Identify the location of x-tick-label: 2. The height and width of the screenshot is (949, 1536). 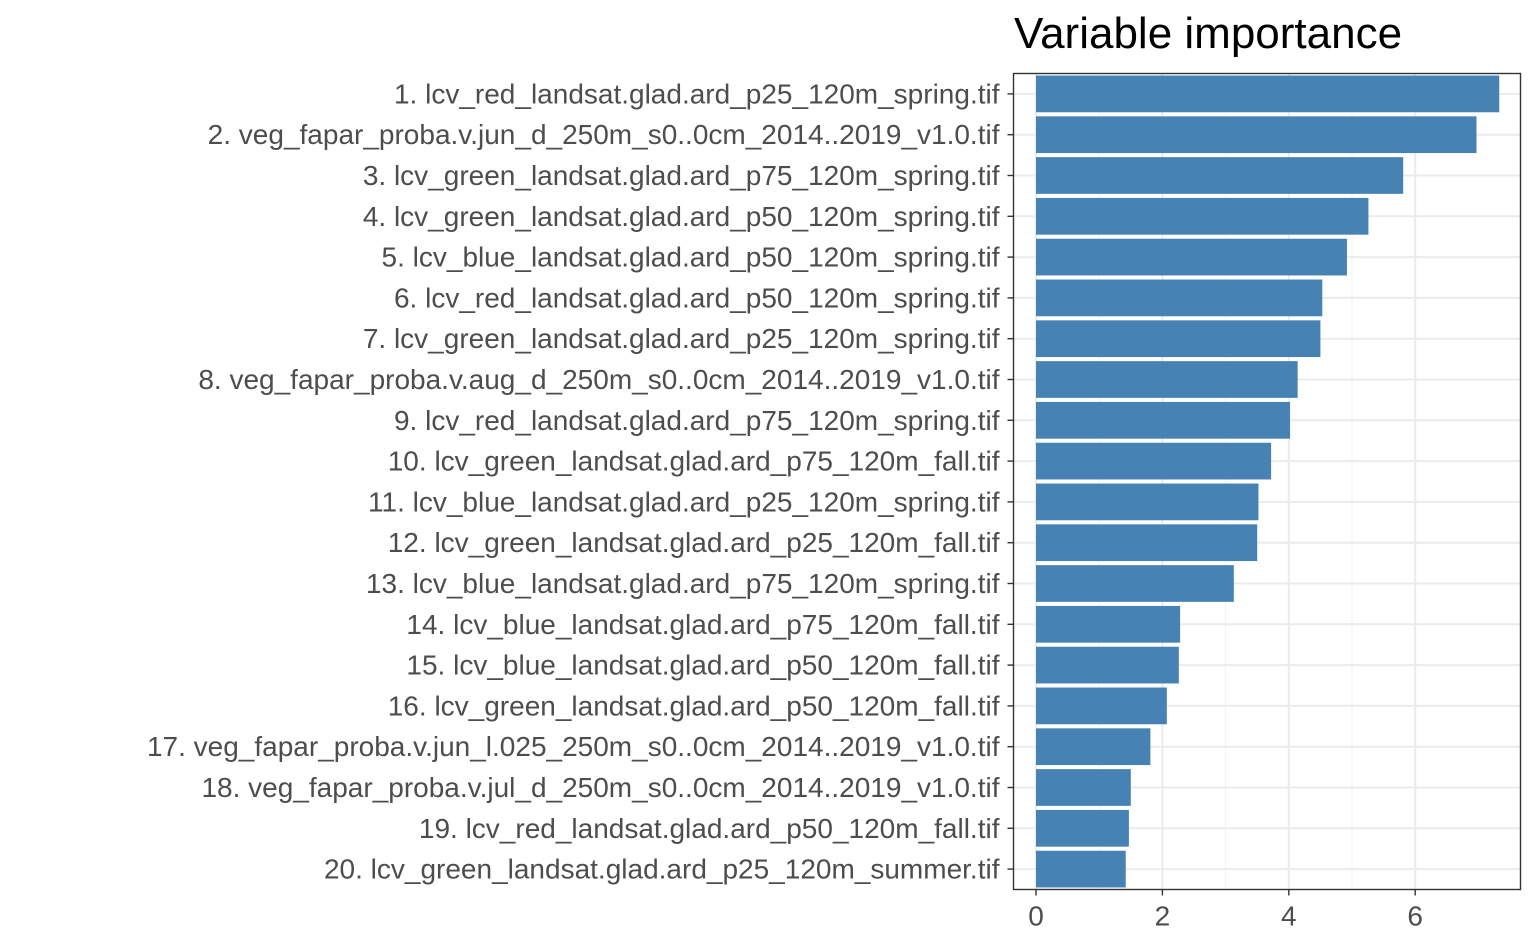
(1163, 916).